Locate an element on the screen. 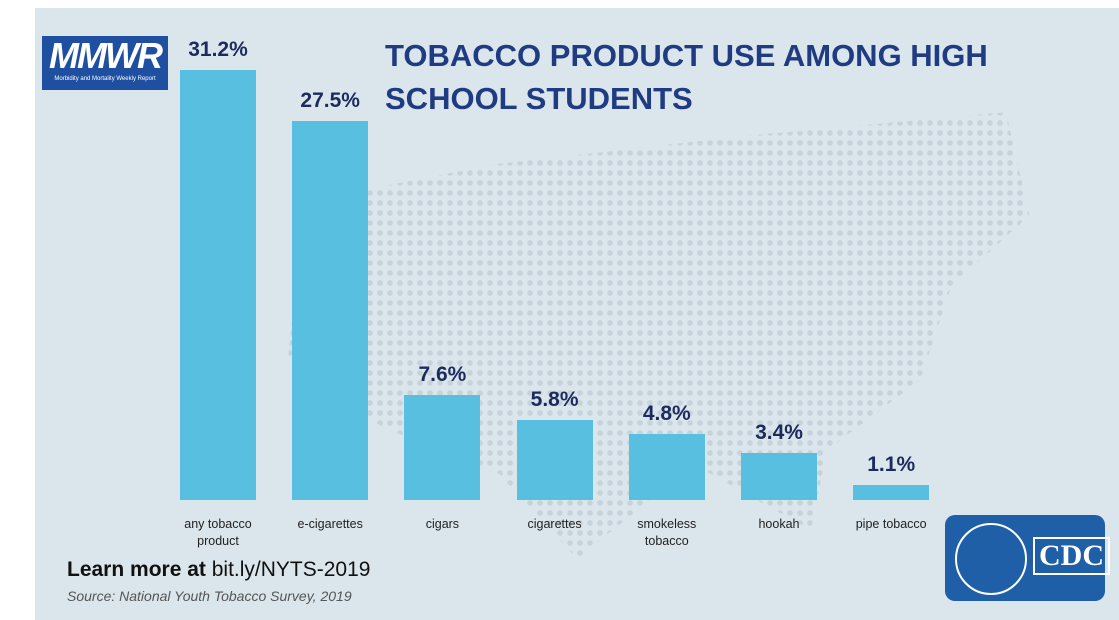 The image size is (1119, 620). x-tick-label: cigarettes is located at coordinates (554, 524).